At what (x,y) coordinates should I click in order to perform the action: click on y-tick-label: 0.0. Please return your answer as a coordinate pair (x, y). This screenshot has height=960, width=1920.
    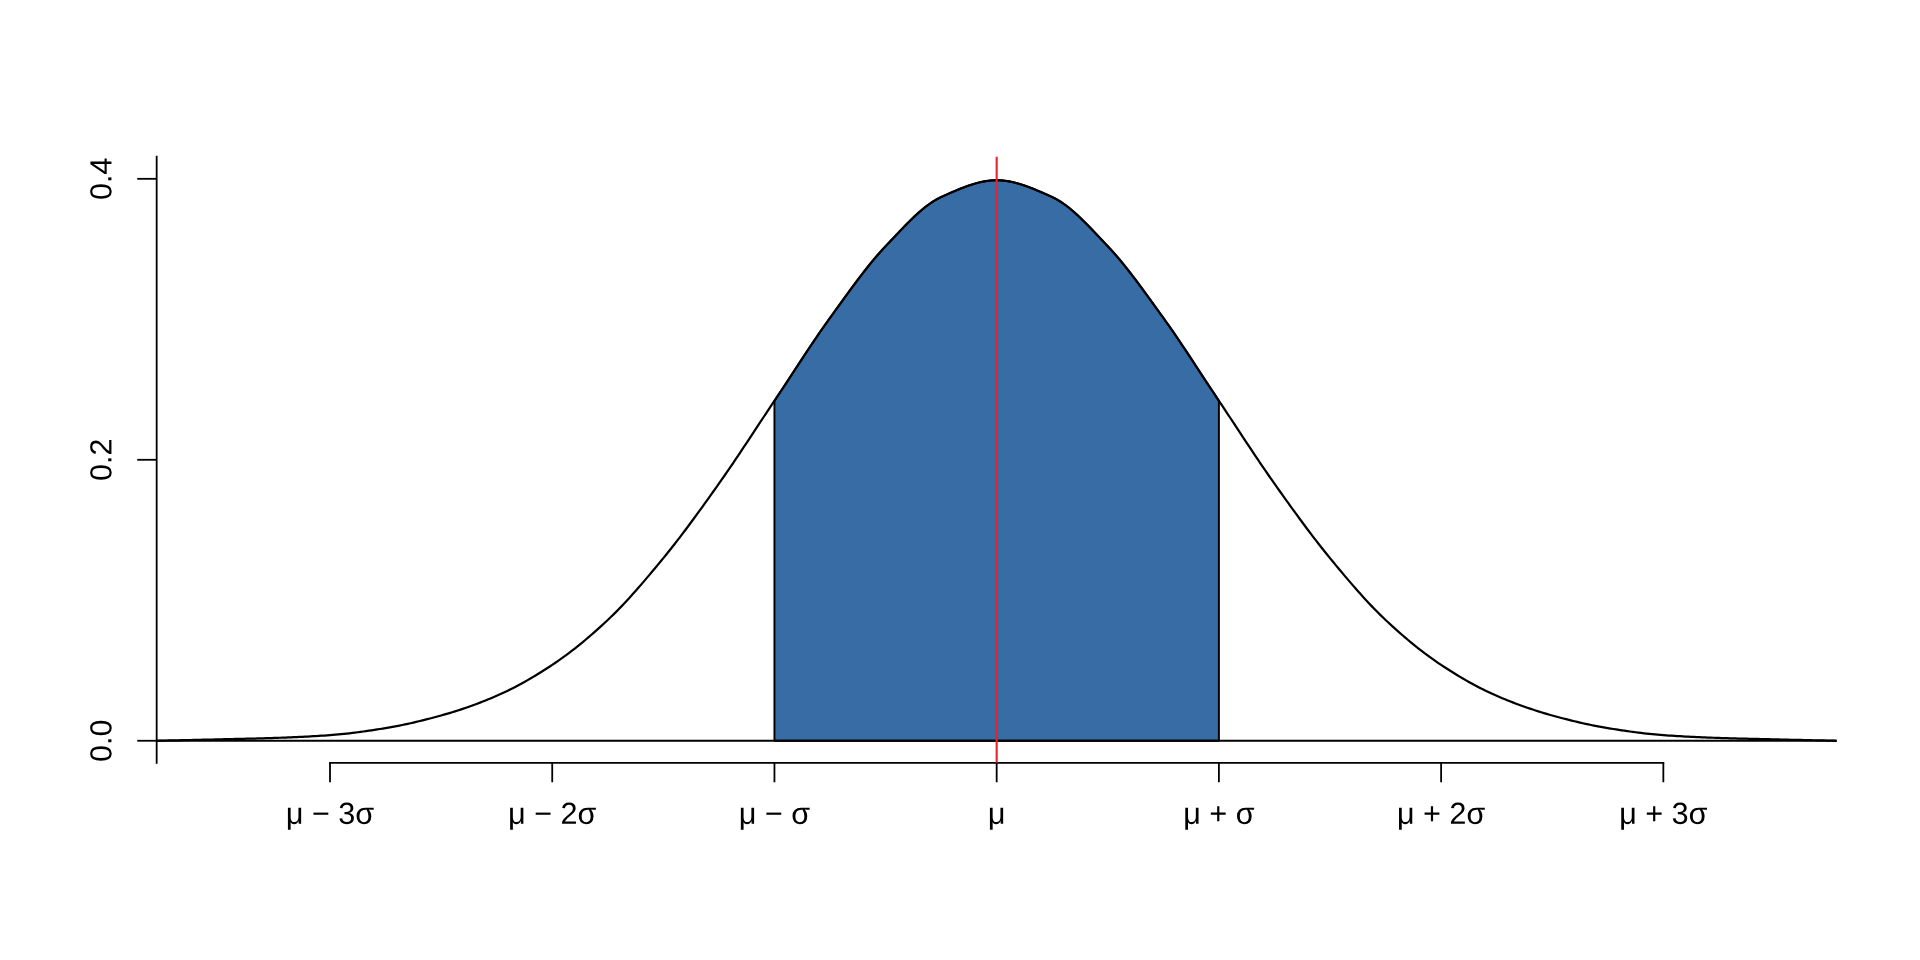
    Looking at the image, I should click on (101, 740).